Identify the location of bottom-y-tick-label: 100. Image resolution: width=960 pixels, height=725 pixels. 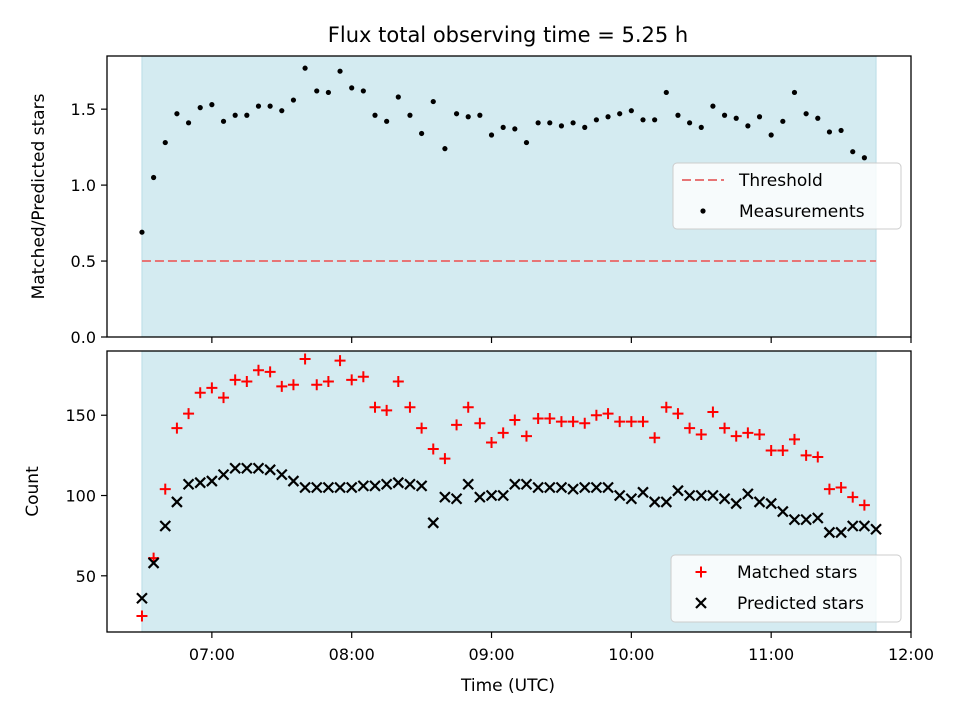
(80, 496).